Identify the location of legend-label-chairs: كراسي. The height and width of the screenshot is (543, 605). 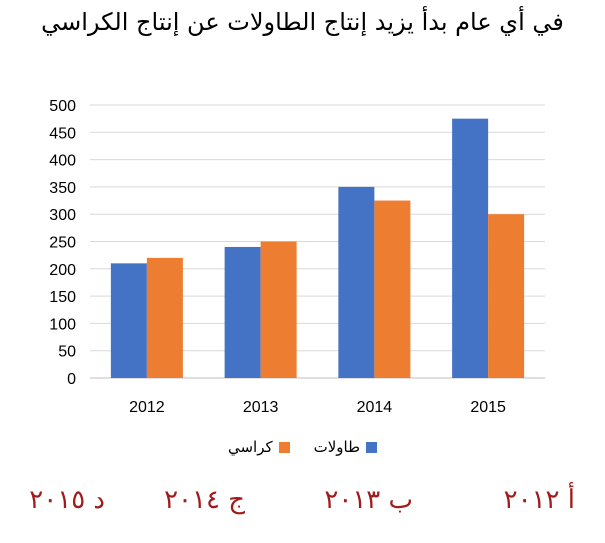
(250, 447).